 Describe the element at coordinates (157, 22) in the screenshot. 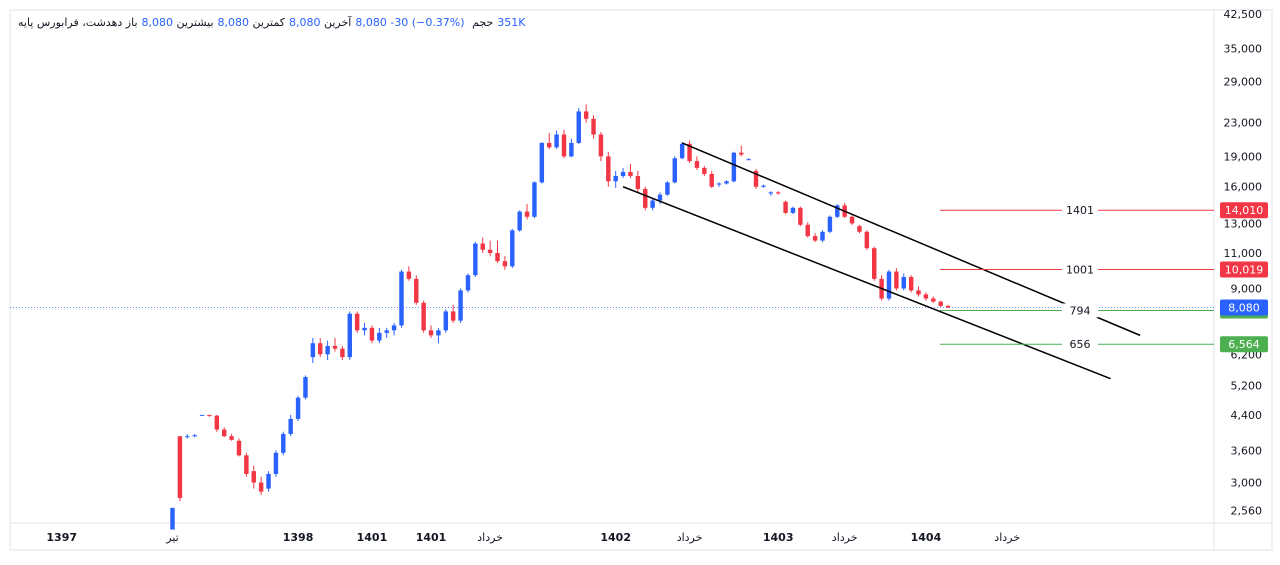

I see `open-value: 8,080` at that location.